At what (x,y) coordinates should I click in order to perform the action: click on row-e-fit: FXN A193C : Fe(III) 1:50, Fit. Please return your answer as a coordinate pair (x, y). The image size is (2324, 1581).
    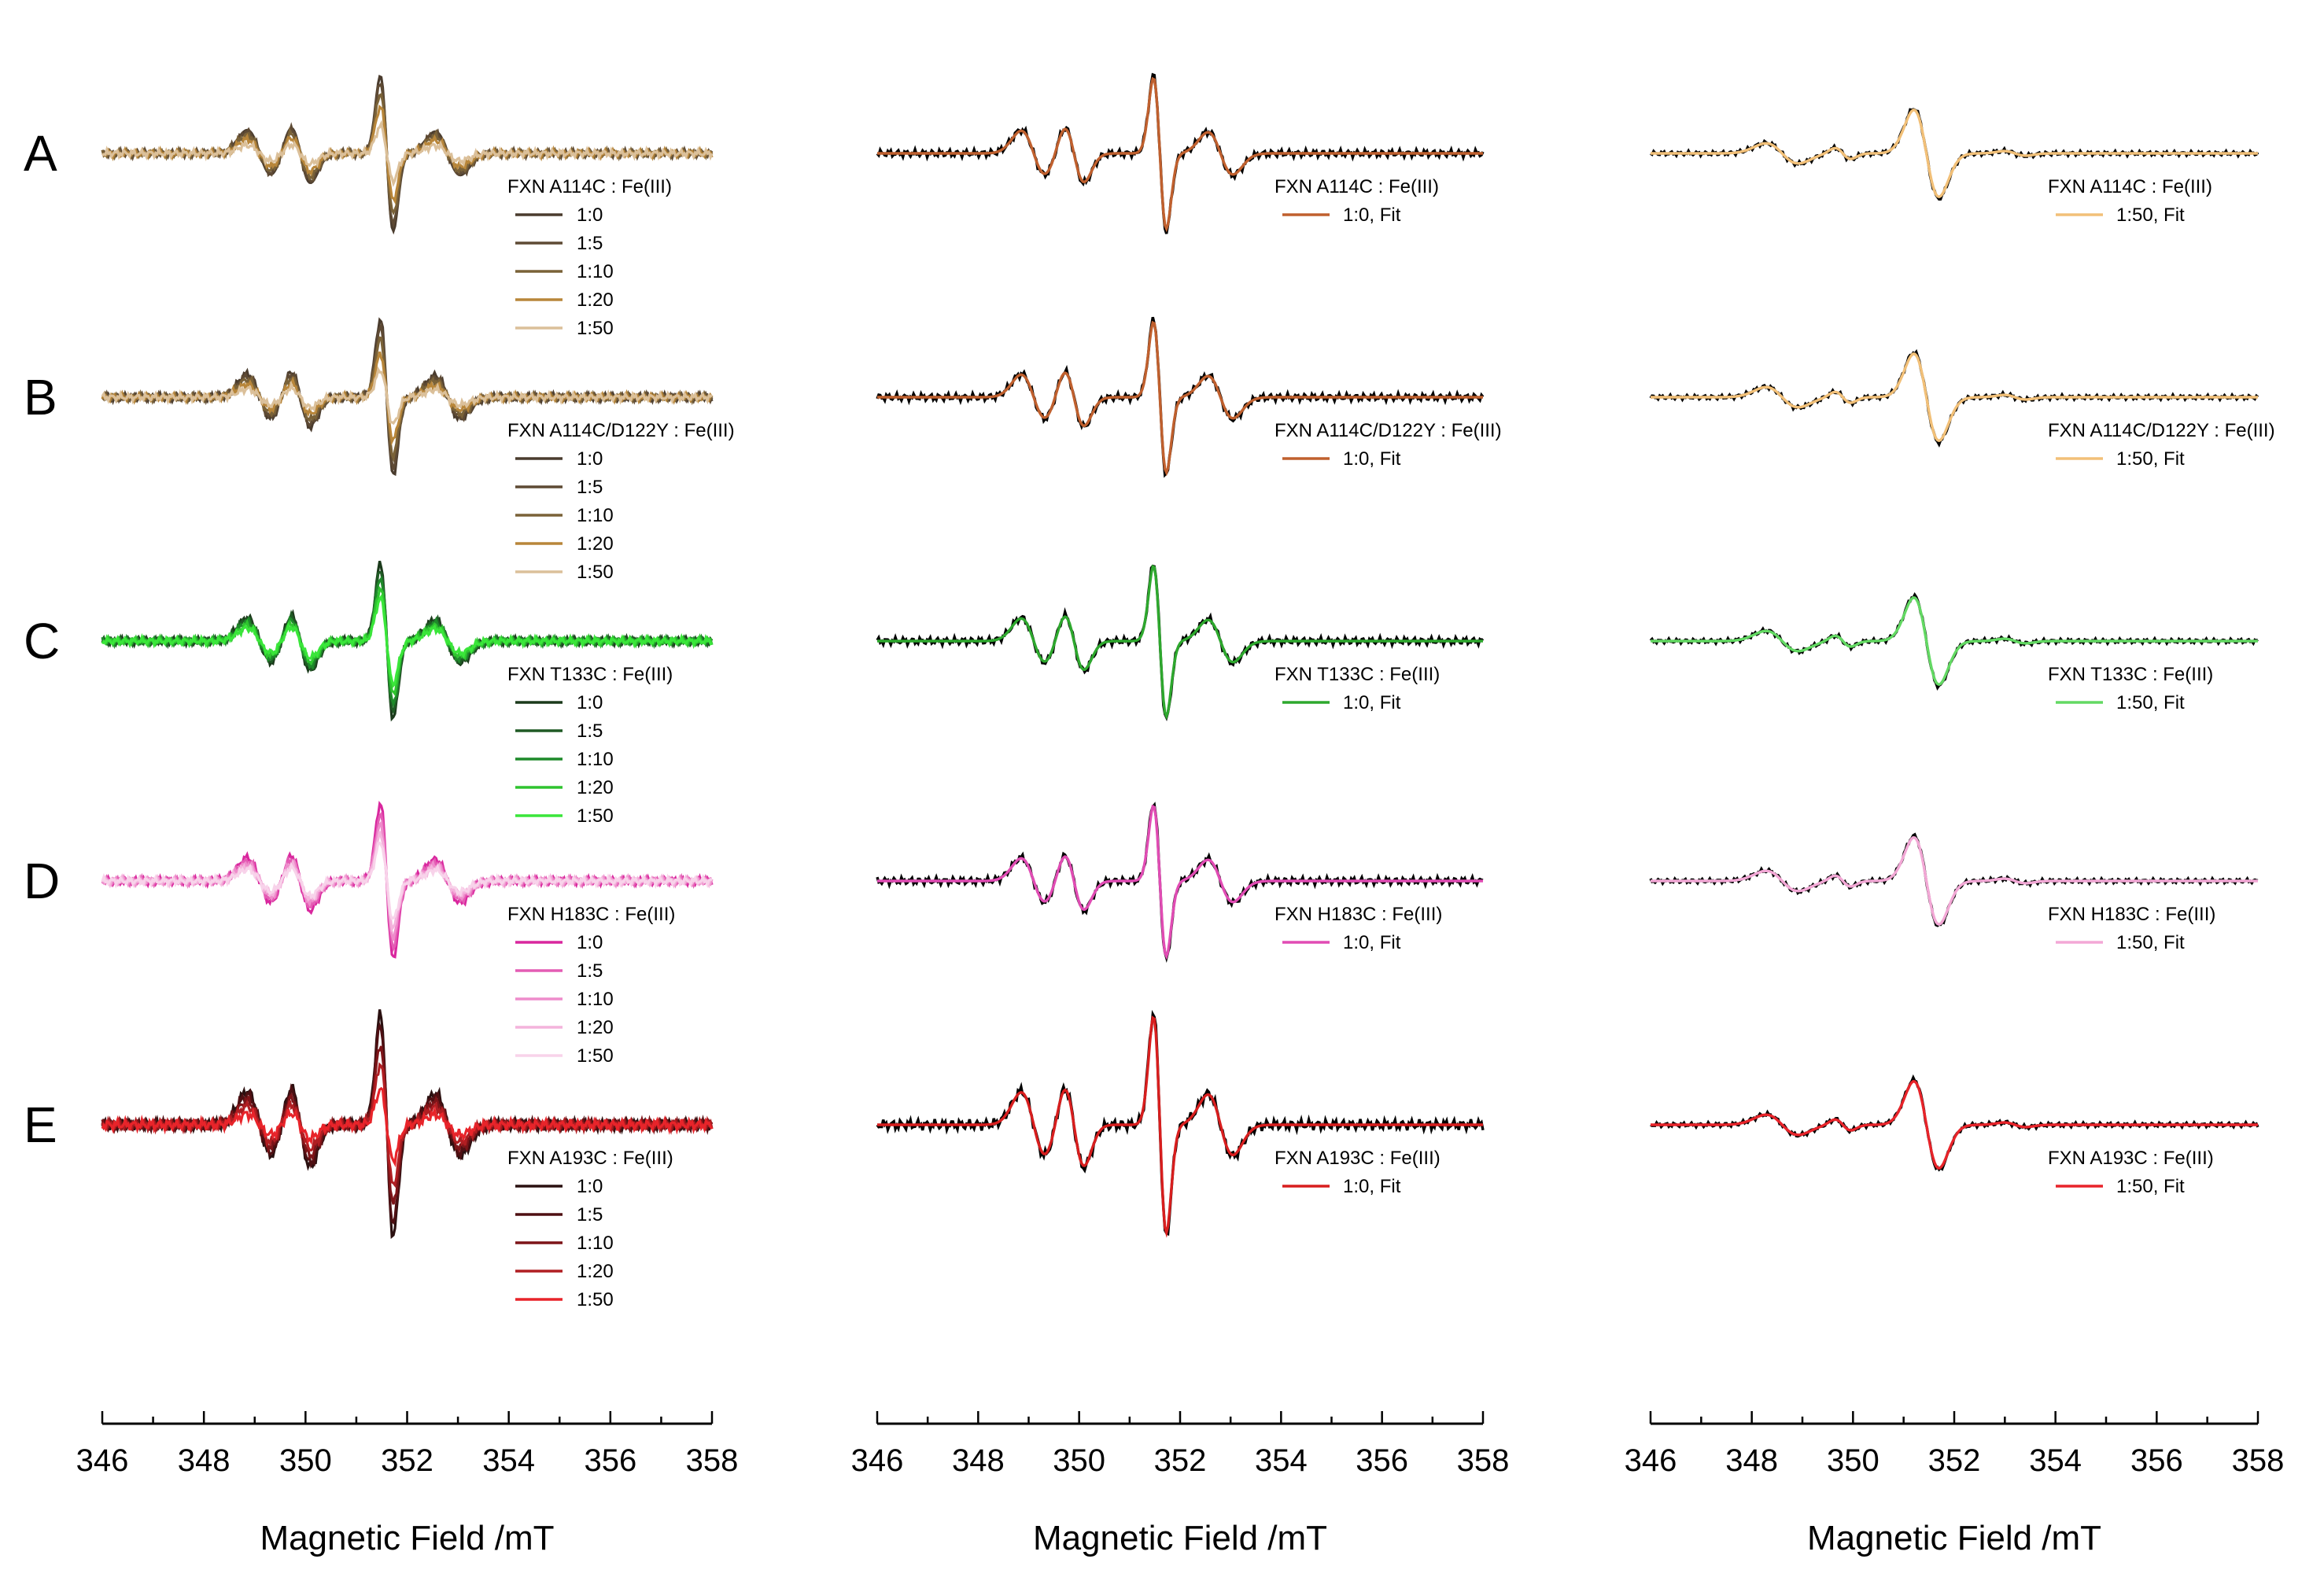
    Looking at the image, I should click on (1954, 1135).